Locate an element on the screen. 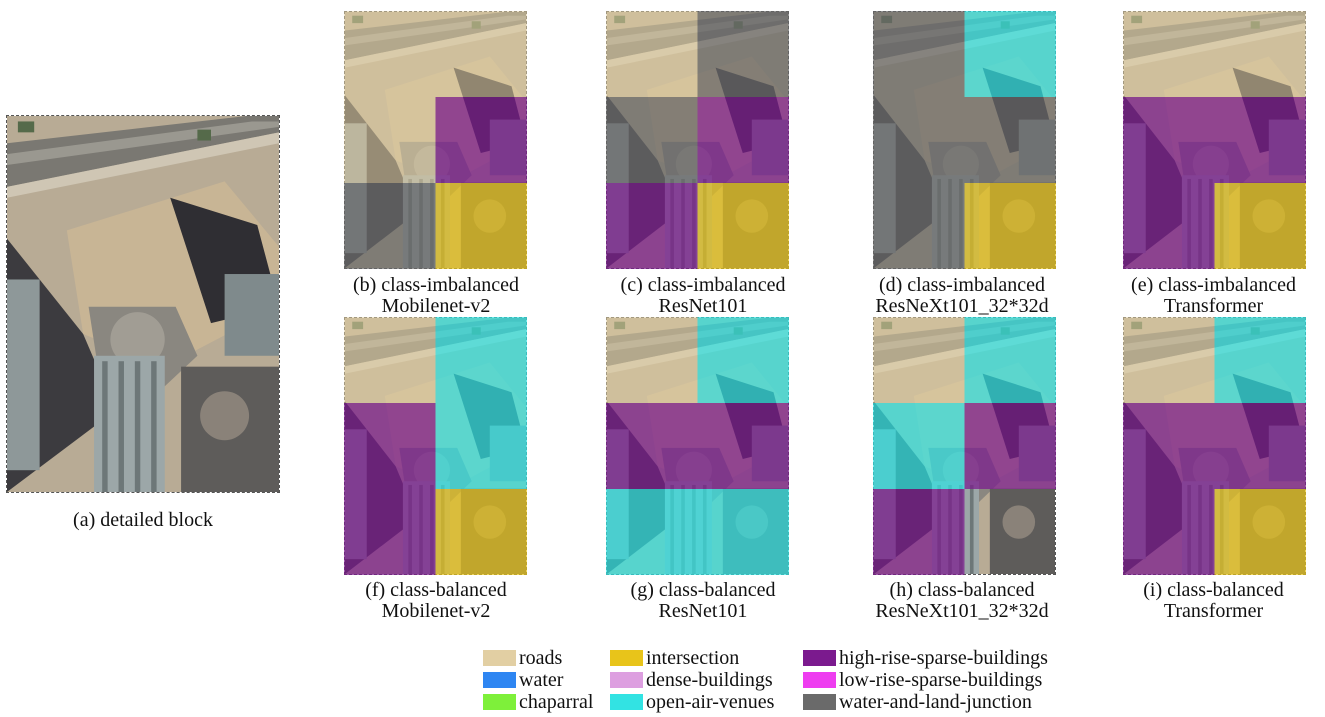  legend-label: high-rise-sparse-buildings is located at coordinates (943, 658).